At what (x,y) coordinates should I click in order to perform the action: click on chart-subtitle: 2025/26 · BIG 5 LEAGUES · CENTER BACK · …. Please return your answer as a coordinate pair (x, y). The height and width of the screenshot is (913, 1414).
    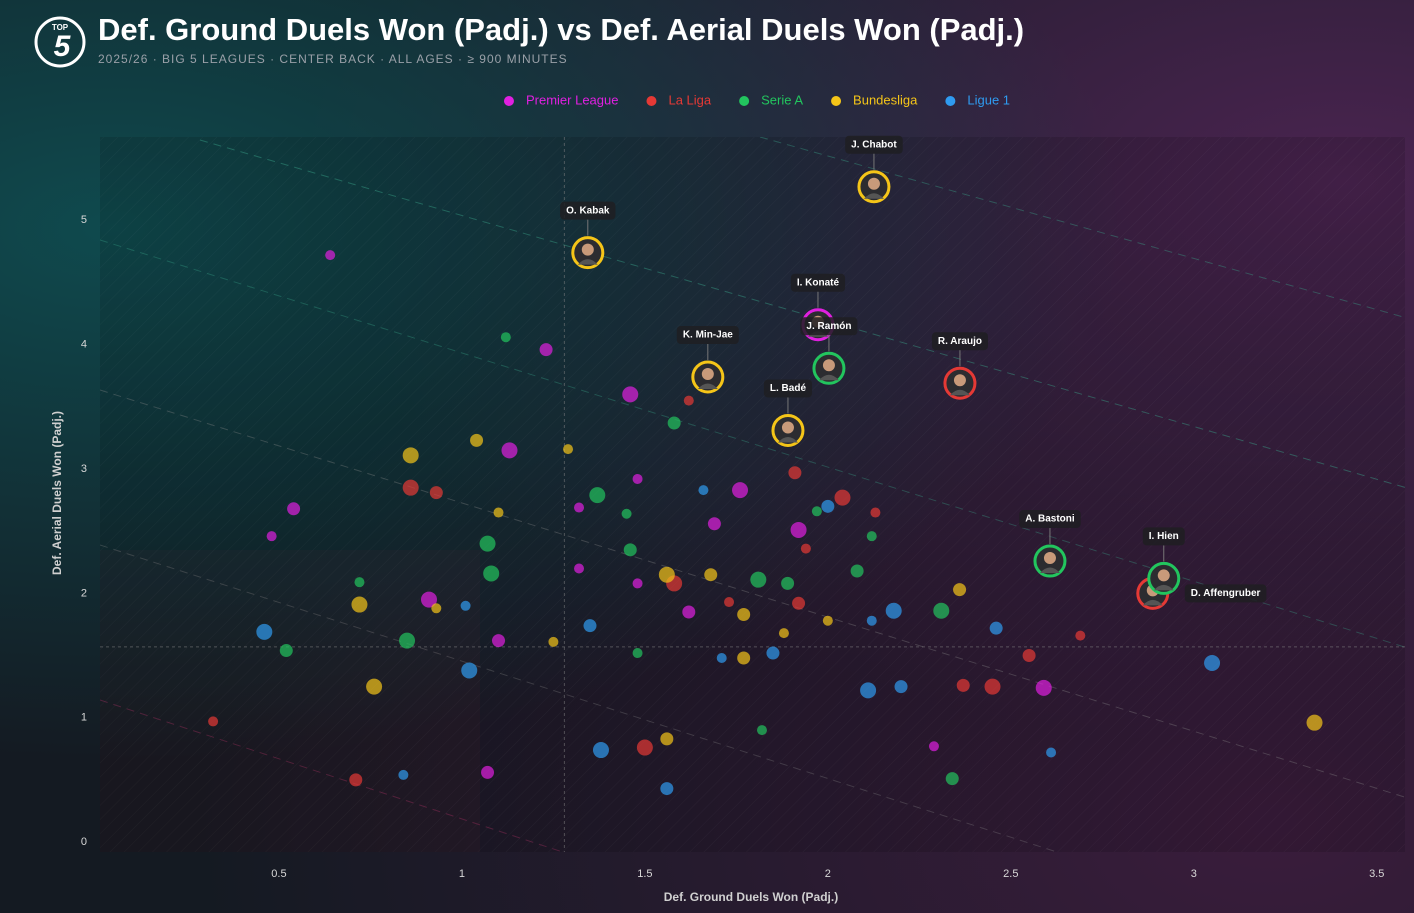
    Looking at the image, I should click on (333, 59).